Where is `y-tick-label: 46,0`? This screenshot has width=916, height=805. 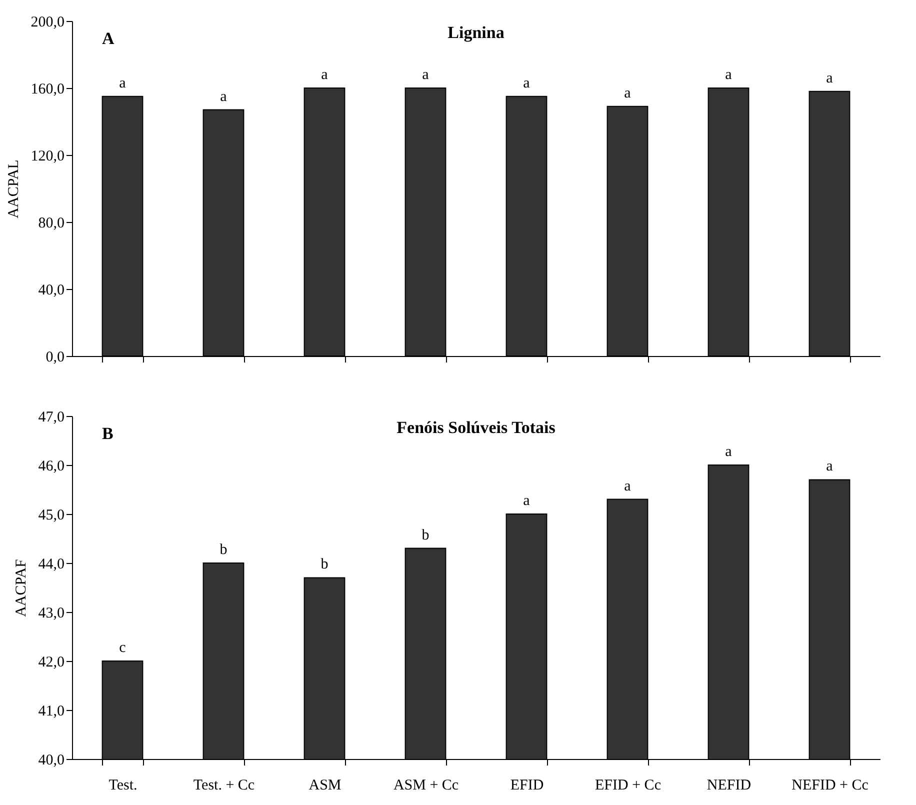 y-tick-label: 46,0 is located at coordinates (51, 466).